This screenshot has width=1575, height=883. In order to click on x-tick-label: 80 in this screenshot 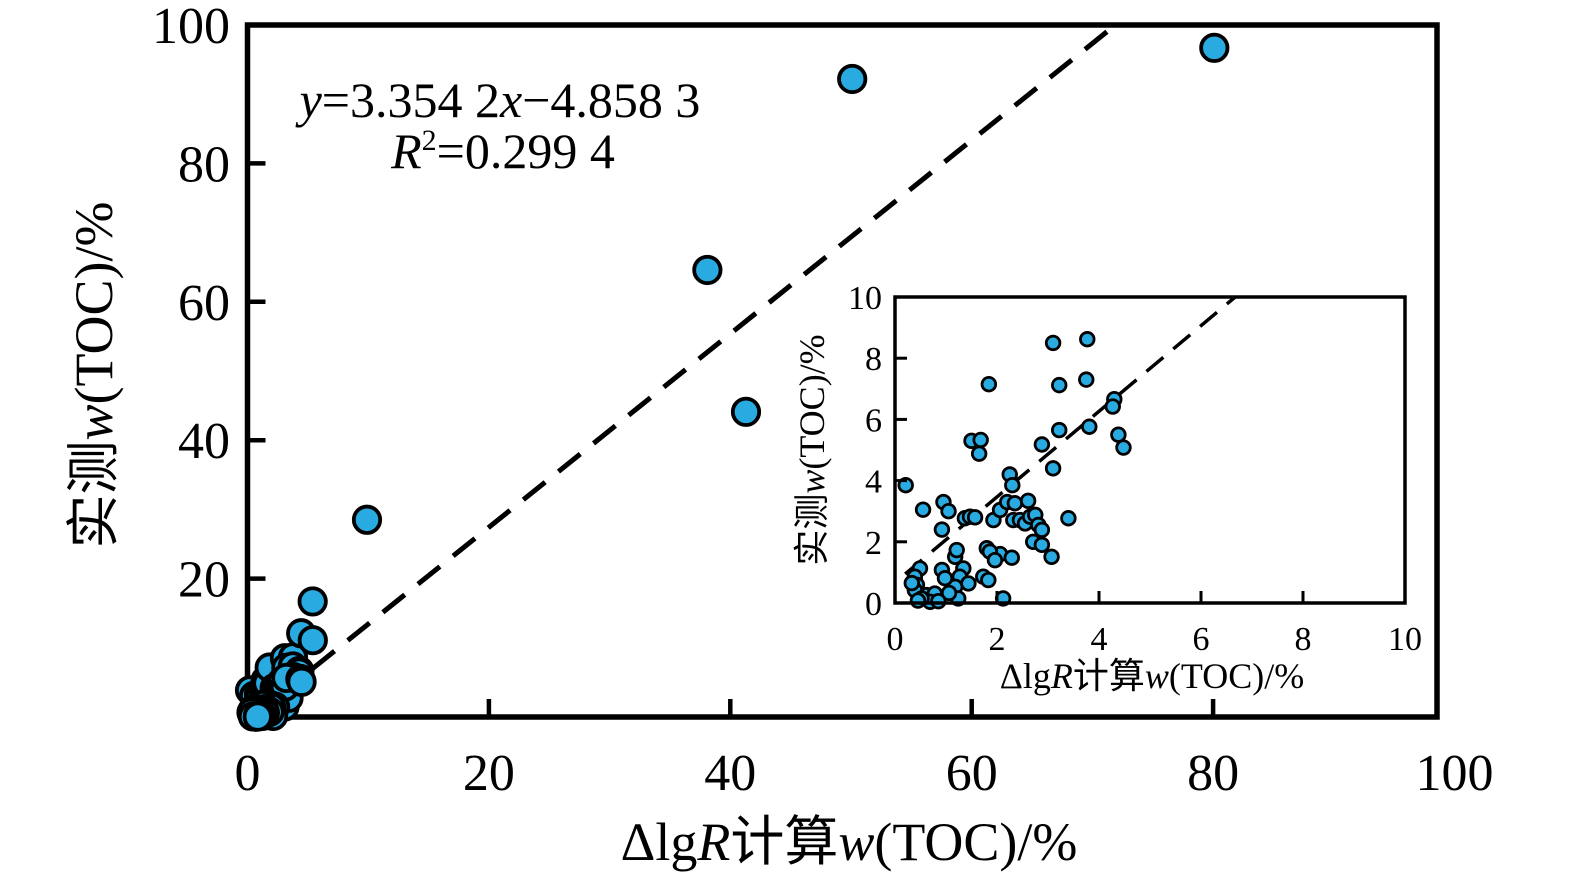, I will do `click(1213, 773)`.